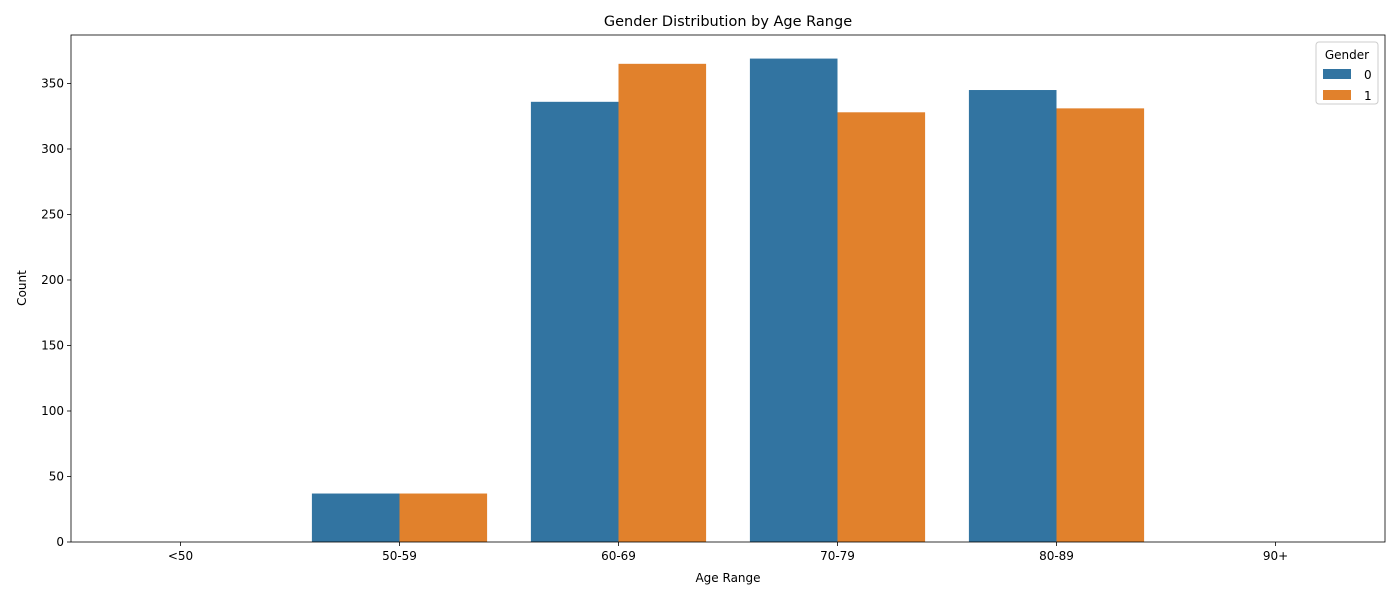 The width and height of the screenshot is (1400, 600). What do you see at coordinates (1368, 75) in the screenshot?
I see `legend-label-0: 0` at bounding box center [1368, 75].